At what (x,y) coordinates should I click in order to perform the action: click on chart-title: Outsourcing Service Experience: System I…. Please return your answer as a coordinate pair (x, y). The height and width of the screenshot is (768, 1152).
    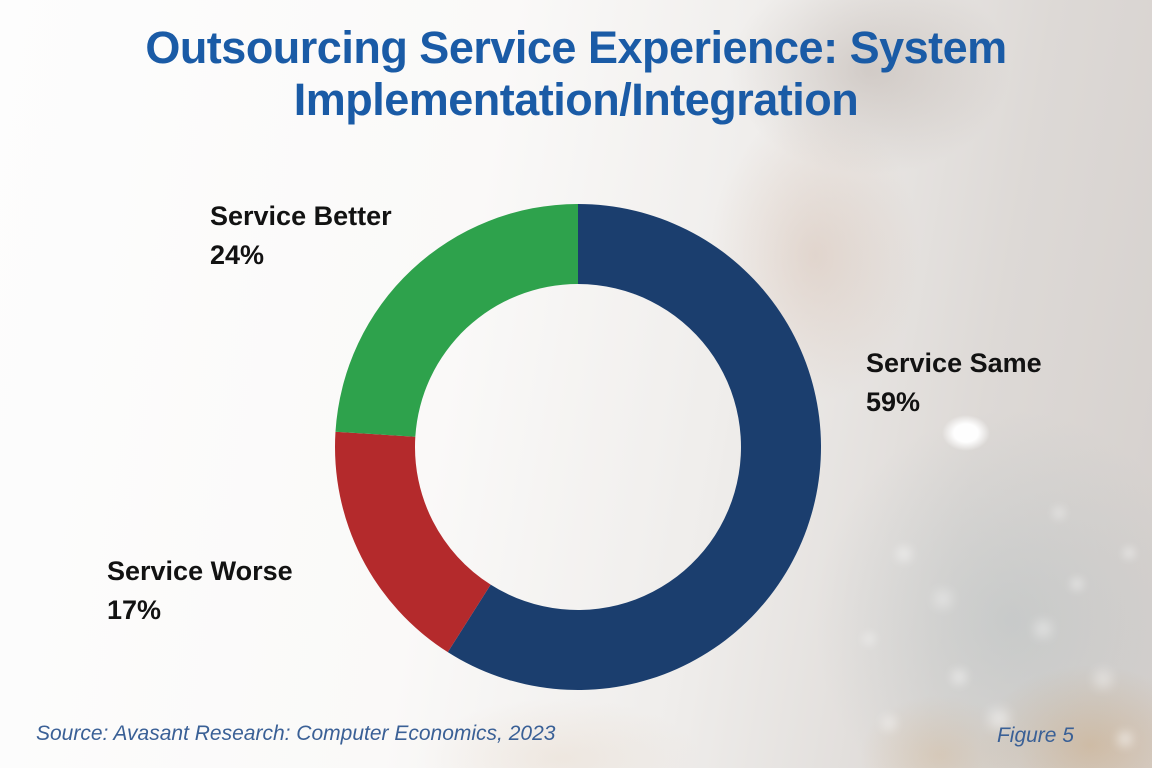
    Looking at the image, I should click on (576, 74).